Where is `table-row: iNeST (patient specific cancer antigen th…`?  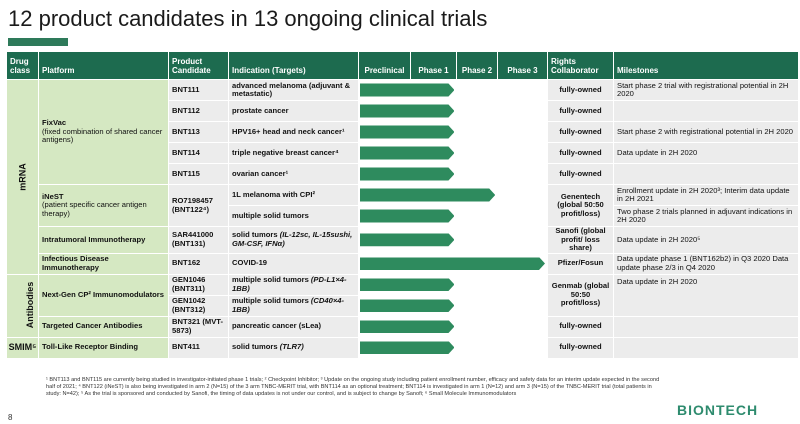
table-row: iNeST (patient specific cancer antigen th… is located at coordinates (403, 205).